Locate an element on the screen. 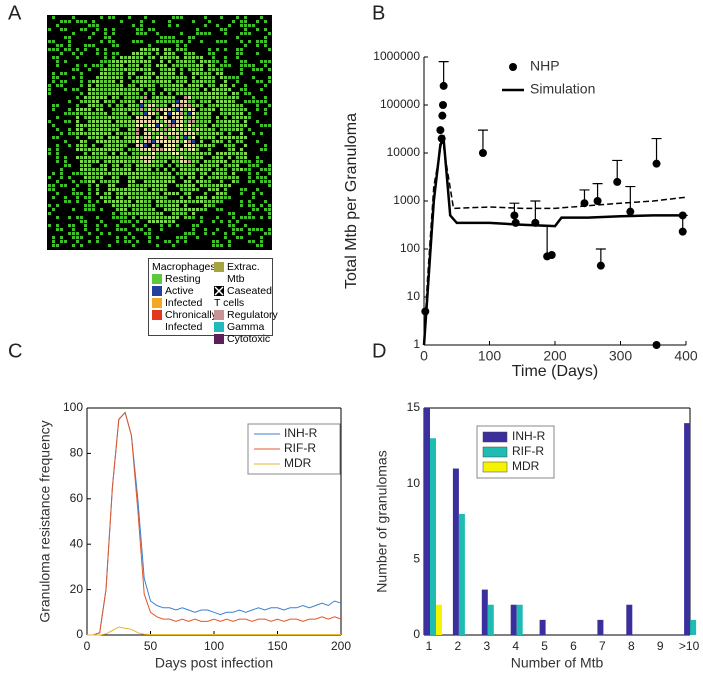 This screenshot has height=681, width=703. legend-item: Resting is located at coordinates (183, 279).